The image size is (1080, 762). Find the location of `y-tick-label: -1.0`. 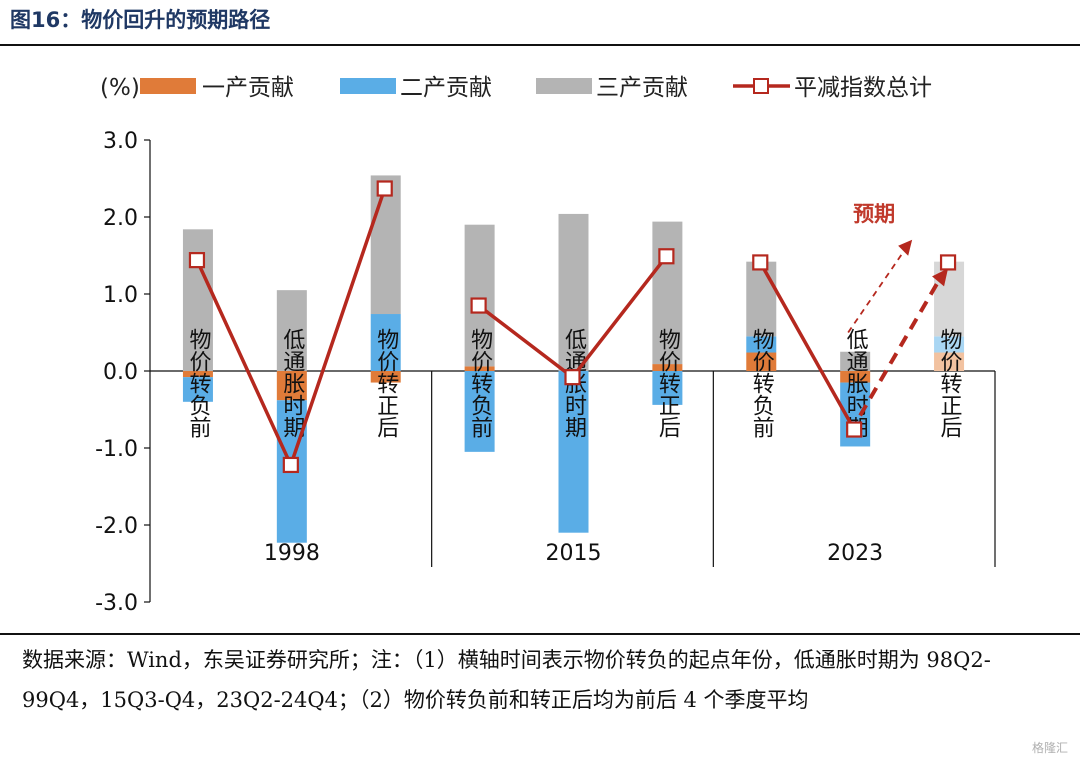

y-tick-label: -1.0 is located at coordinates (116, 449).